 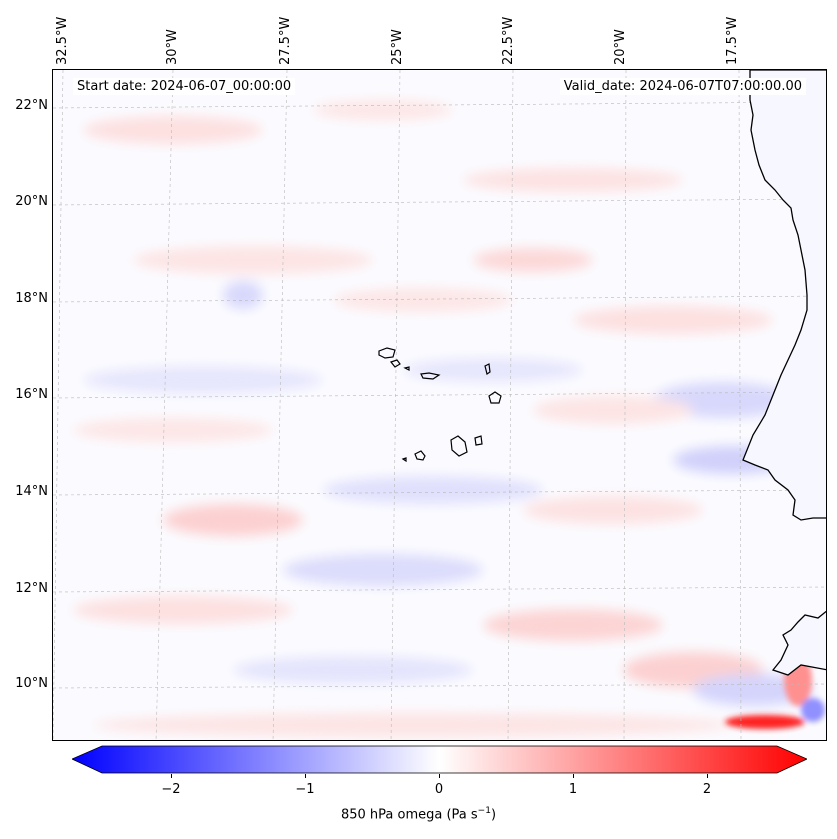 What do you see at coordinates (184, 86) in the screenshot?
I see `start-date-label: Start date: 2024-06-07_00:00:00` at bounding box center [184, 86].